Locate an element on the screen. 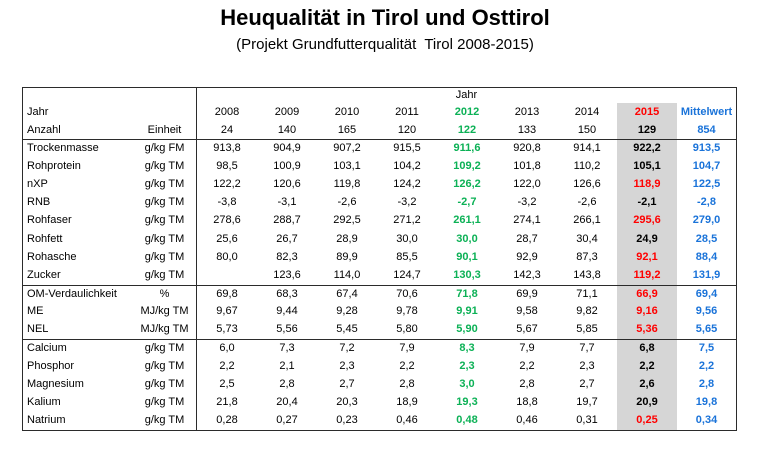 The image size is (770, 457). column-header-2010: 2010 is located at coordinates (347, 111).